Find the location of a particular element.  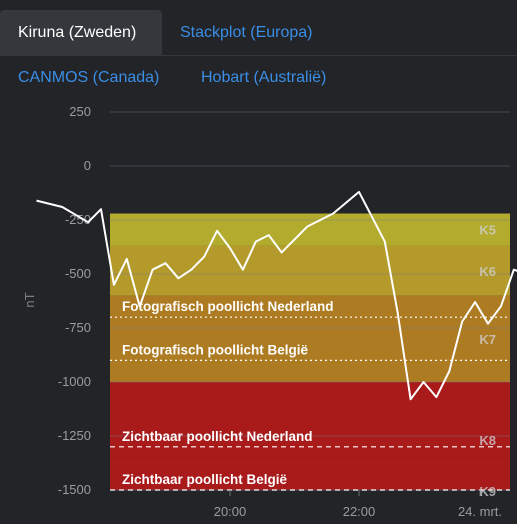

y-tick-label: -750 is located at coordinates (78, 327).